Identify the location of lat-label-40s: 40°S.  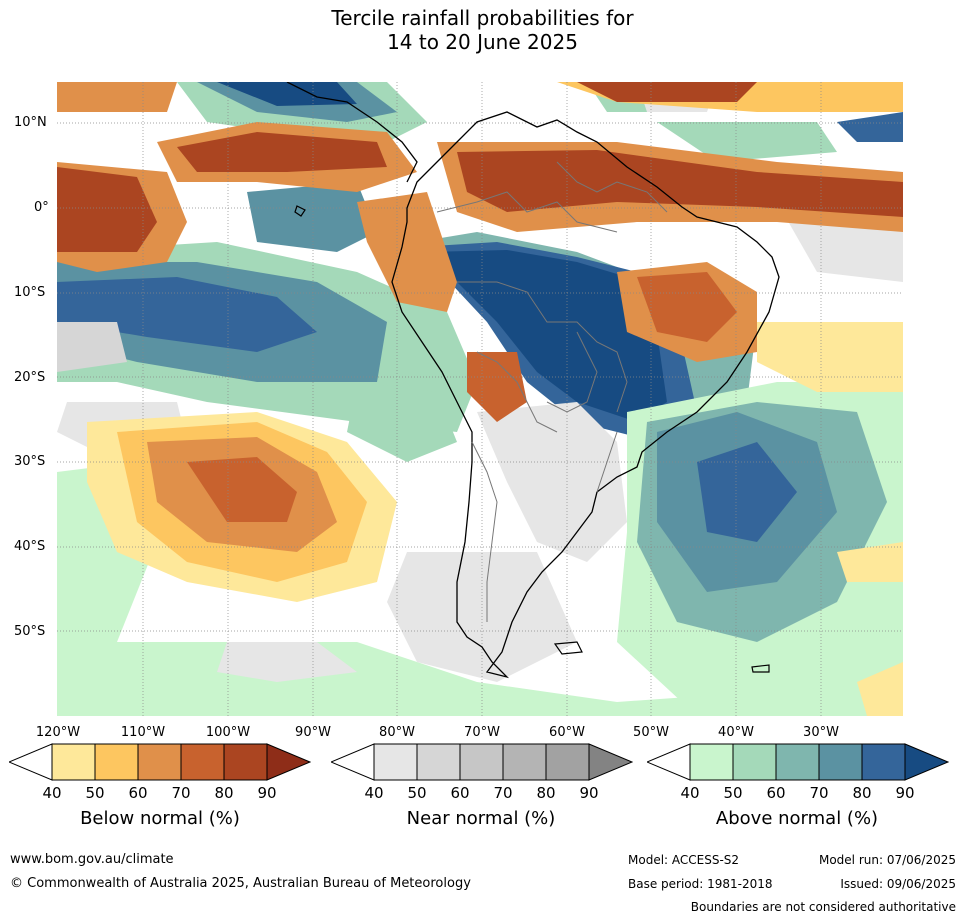
(30, 546).